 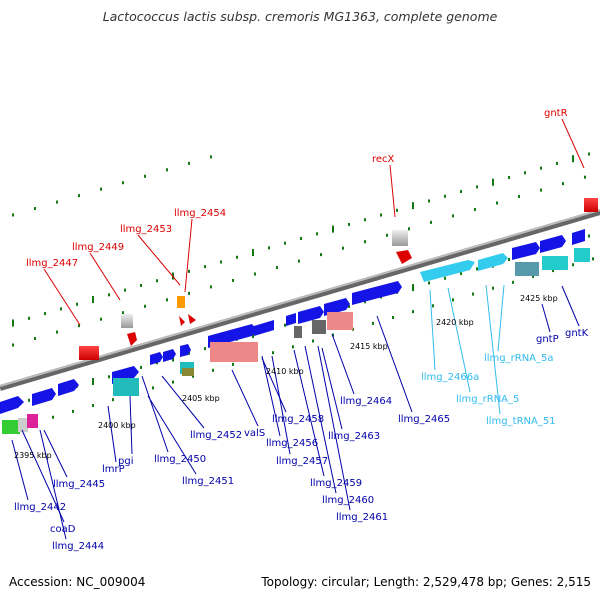 I want to click on gene-label: llmg_2450, so click(x=180, y=459).